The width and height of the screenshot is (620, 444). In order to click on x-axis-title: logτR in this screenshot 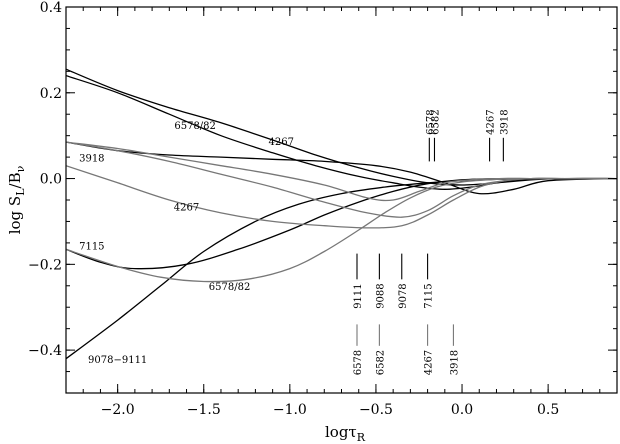, I will do `click(345, 433)`.